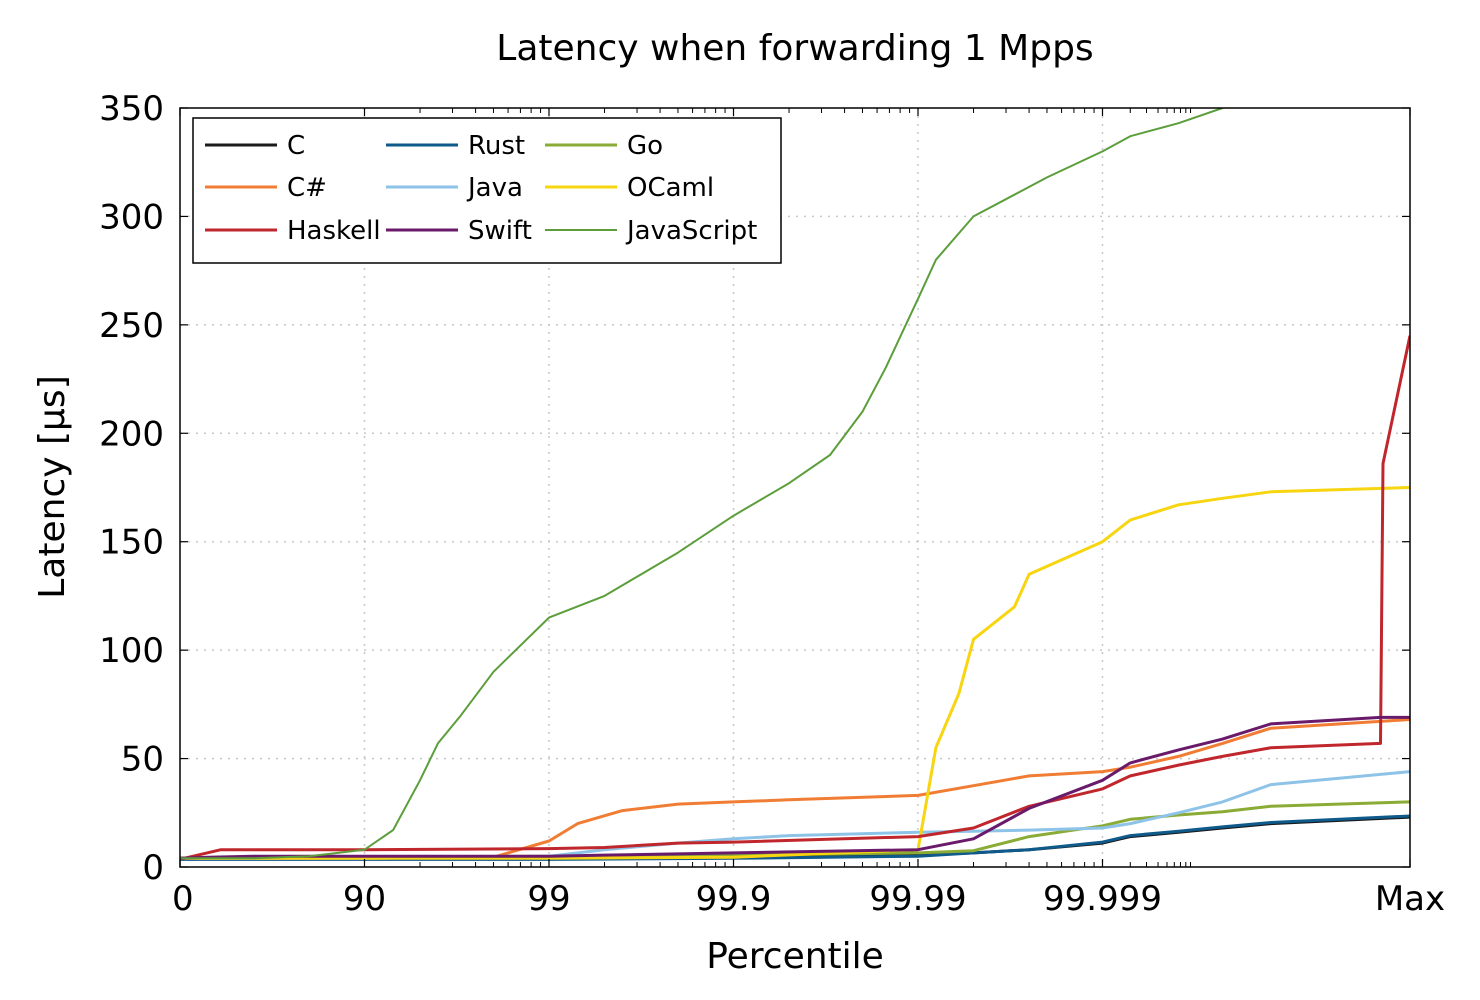 This screenshot has height=1000, width=1480. Describe the element at coordinates (296, 146) in the screenshot. I see `legend-label-c: C` at that location.